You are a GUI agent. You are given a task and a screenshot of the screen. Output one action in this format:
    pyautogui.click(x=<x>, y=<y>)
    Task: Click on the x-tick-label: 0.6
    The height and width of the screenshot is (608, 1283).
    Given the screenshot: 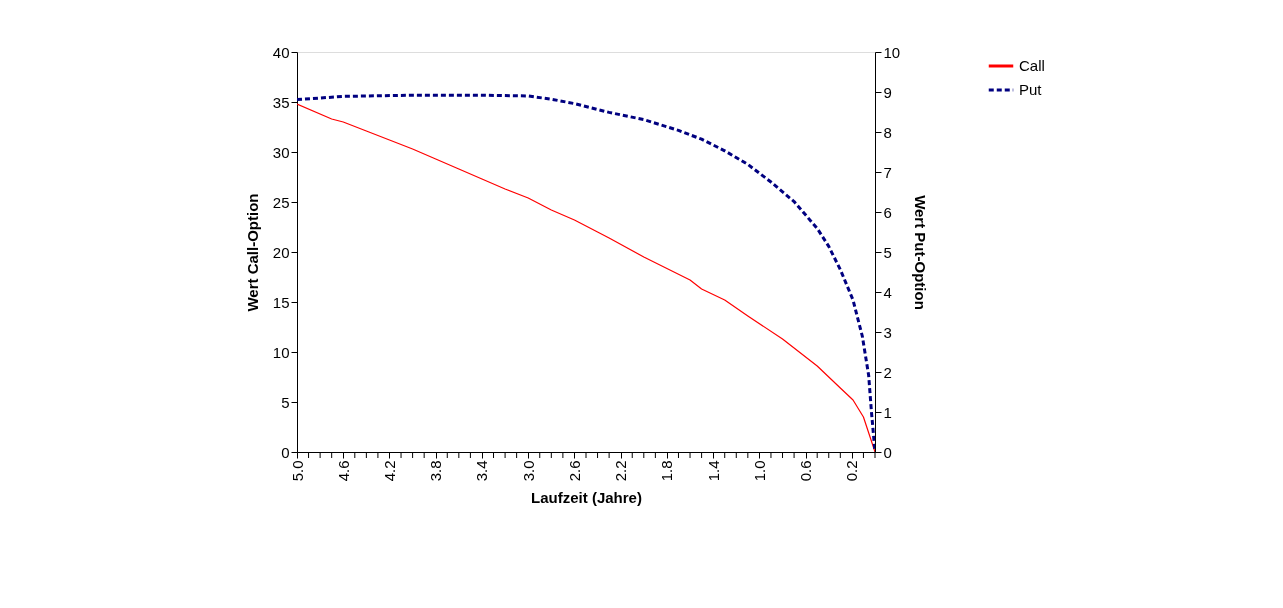 What is the action you would take?
    pyautogui.click(x=806, y=471)
    